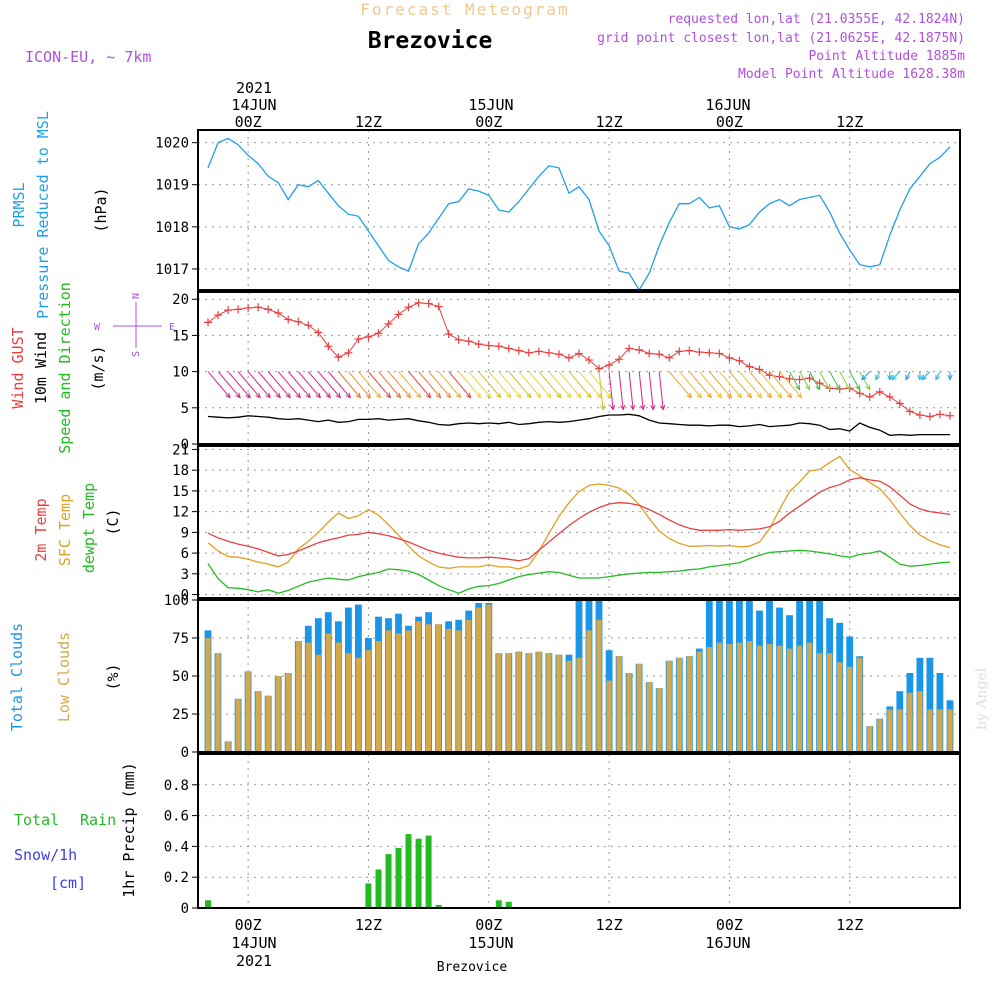 Image resolution: width=1000 pixels, height=1000 pixels. What do you see at coordinates (558, 210) in the screenshot?
I see `pressure-panel: 1017 1018 1019 1020` at bounding box center [558, 210].